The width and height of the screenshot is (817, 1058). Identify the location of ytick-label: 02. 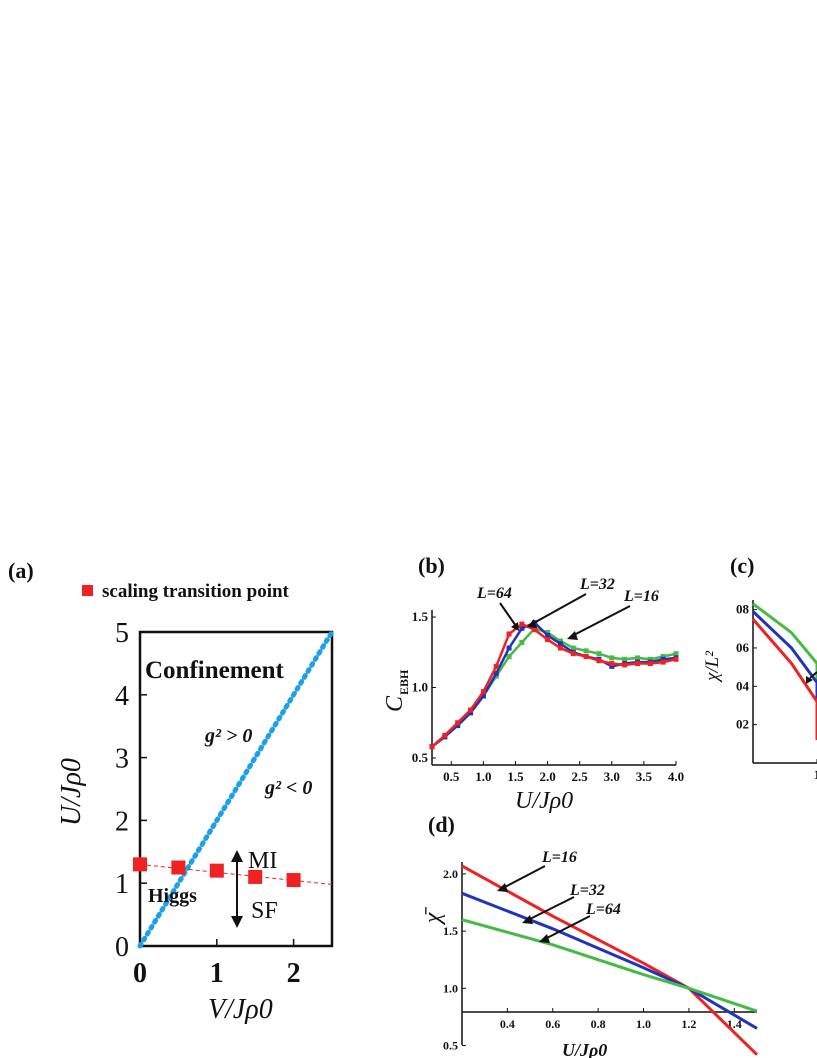
(742, 724).